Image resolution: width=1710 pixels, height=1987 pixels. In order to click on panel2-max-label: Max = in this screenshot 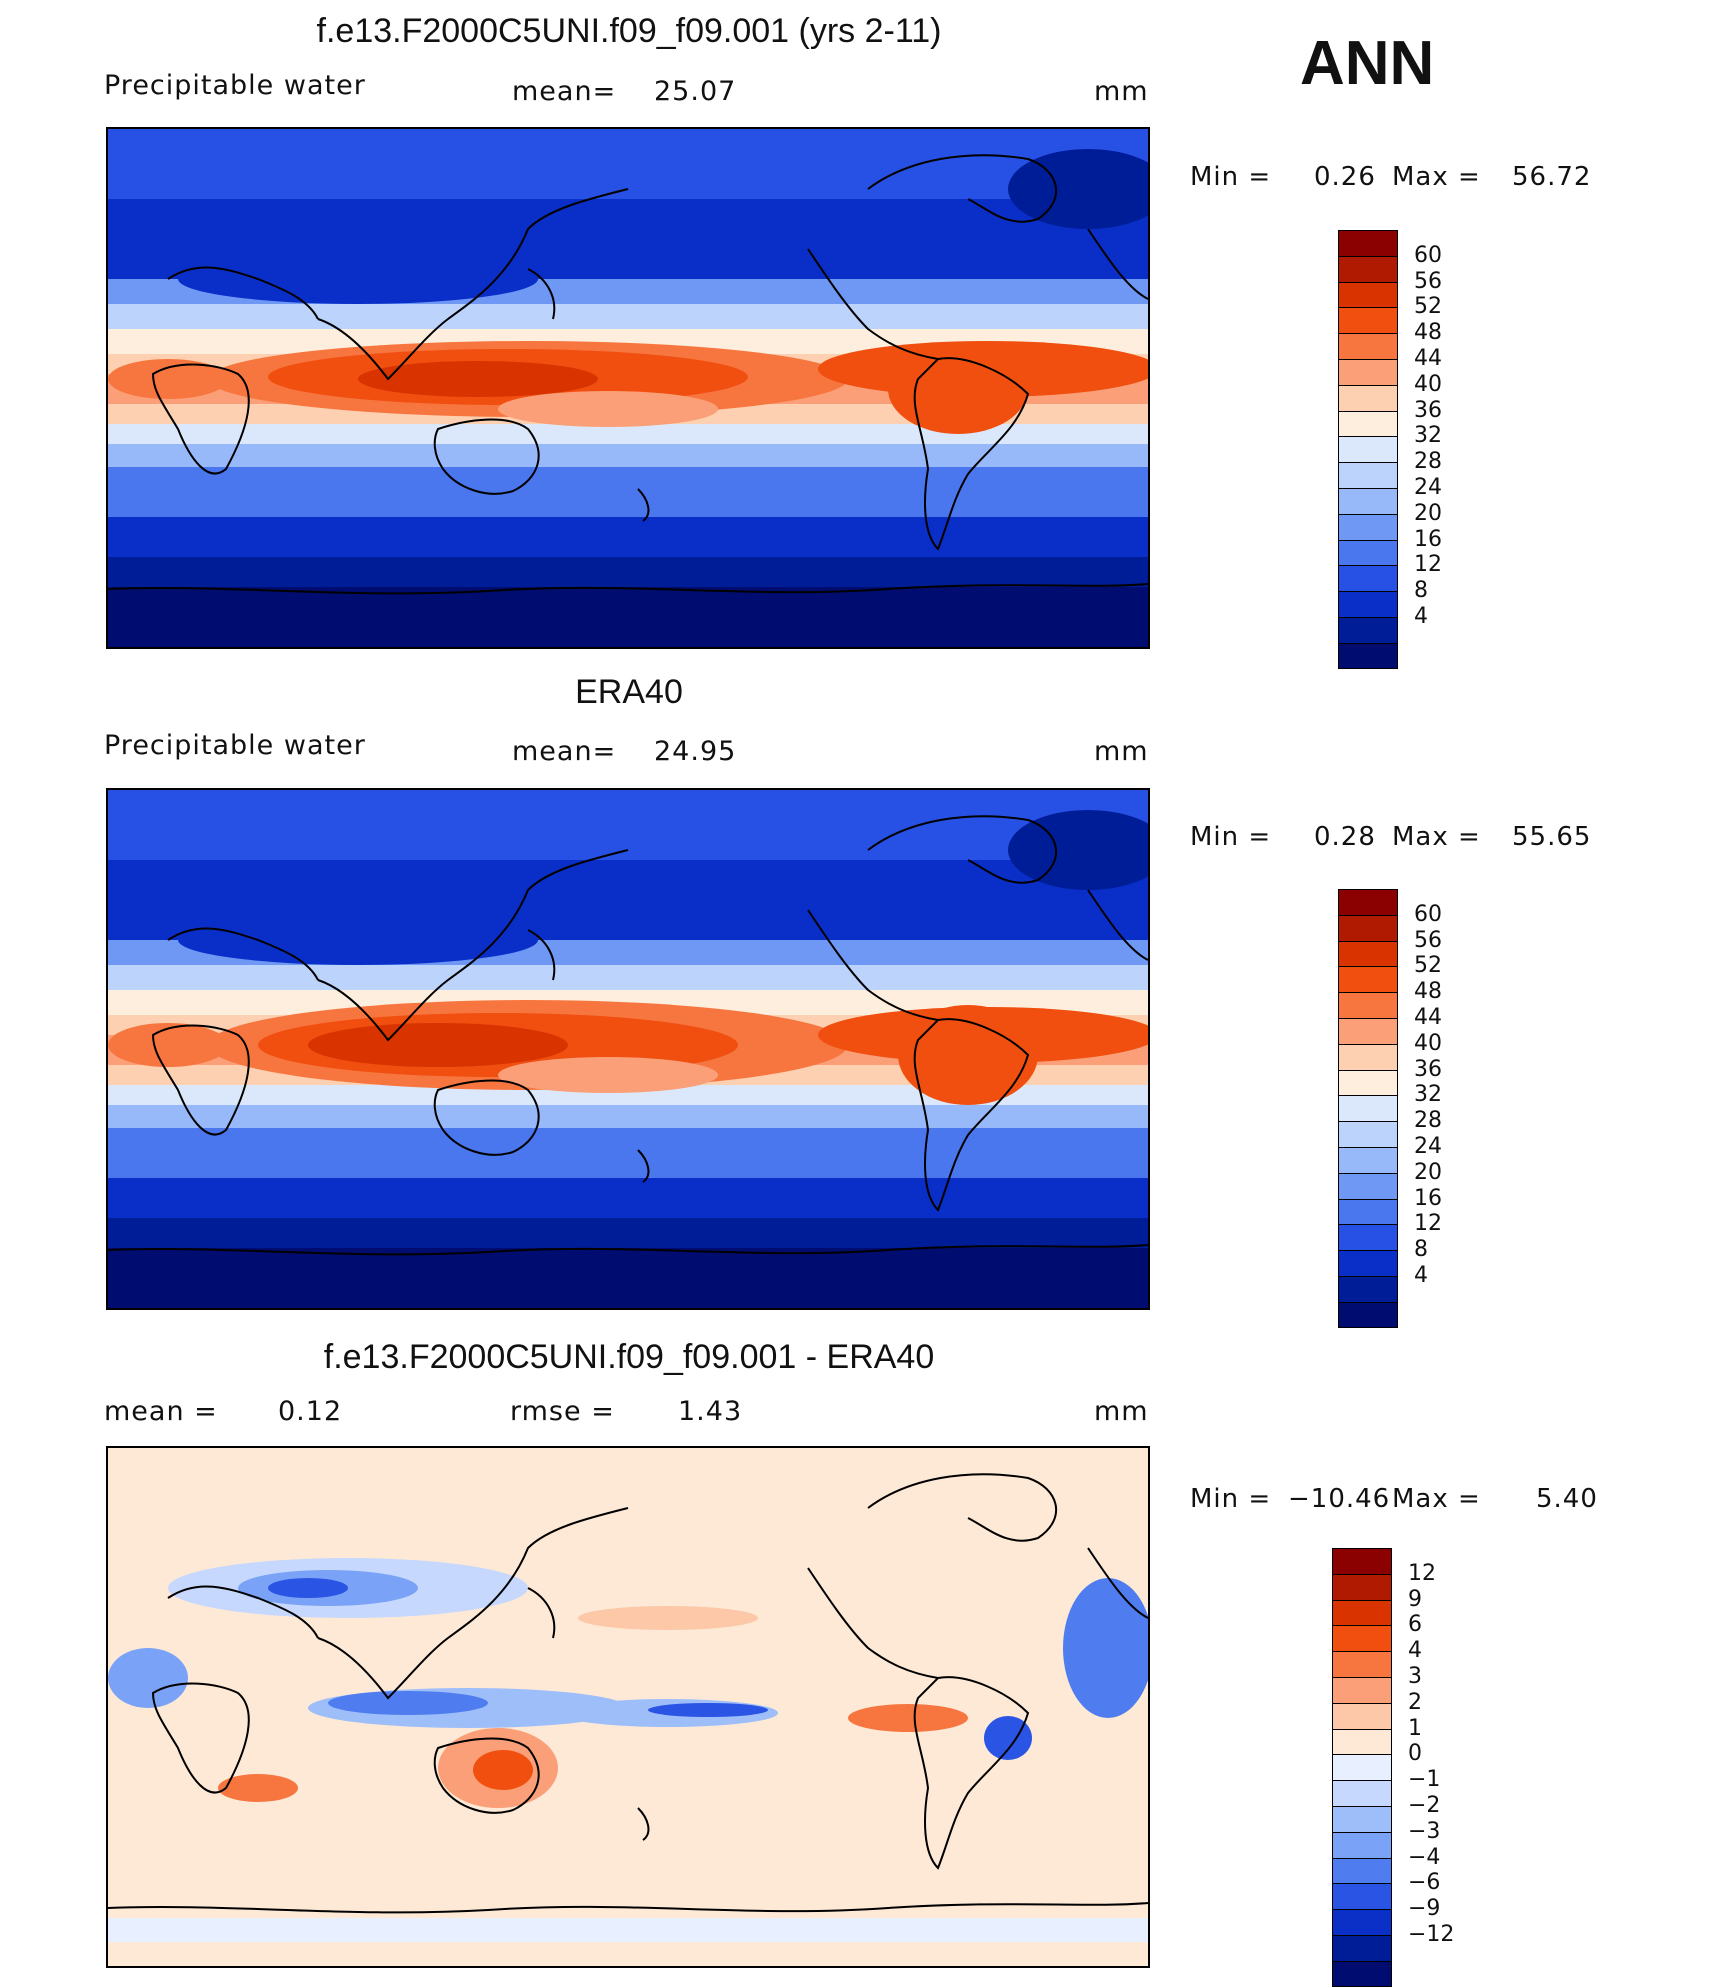, I will do `click(1436, 837)`.